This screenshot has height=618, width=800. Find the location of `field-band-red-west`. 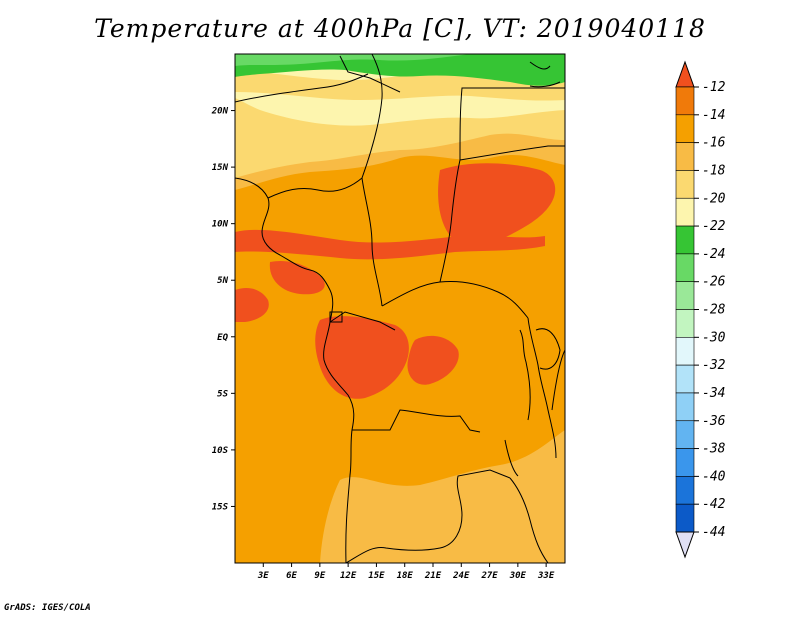

field-band-red-west is located at coordinates (252, 305).